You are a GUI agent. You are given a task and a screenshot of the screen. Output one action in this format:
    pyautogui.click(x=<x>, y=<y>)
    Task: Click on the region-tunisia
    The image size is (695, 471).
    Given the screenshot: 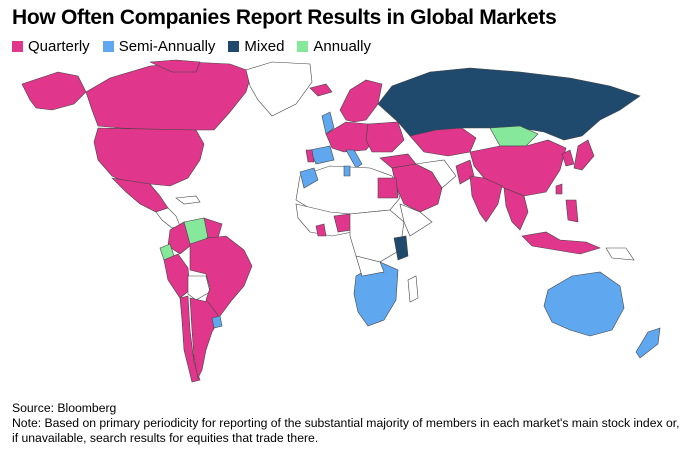 What is the action you would take?
    pyautogui.click(x=347, y=171)
    